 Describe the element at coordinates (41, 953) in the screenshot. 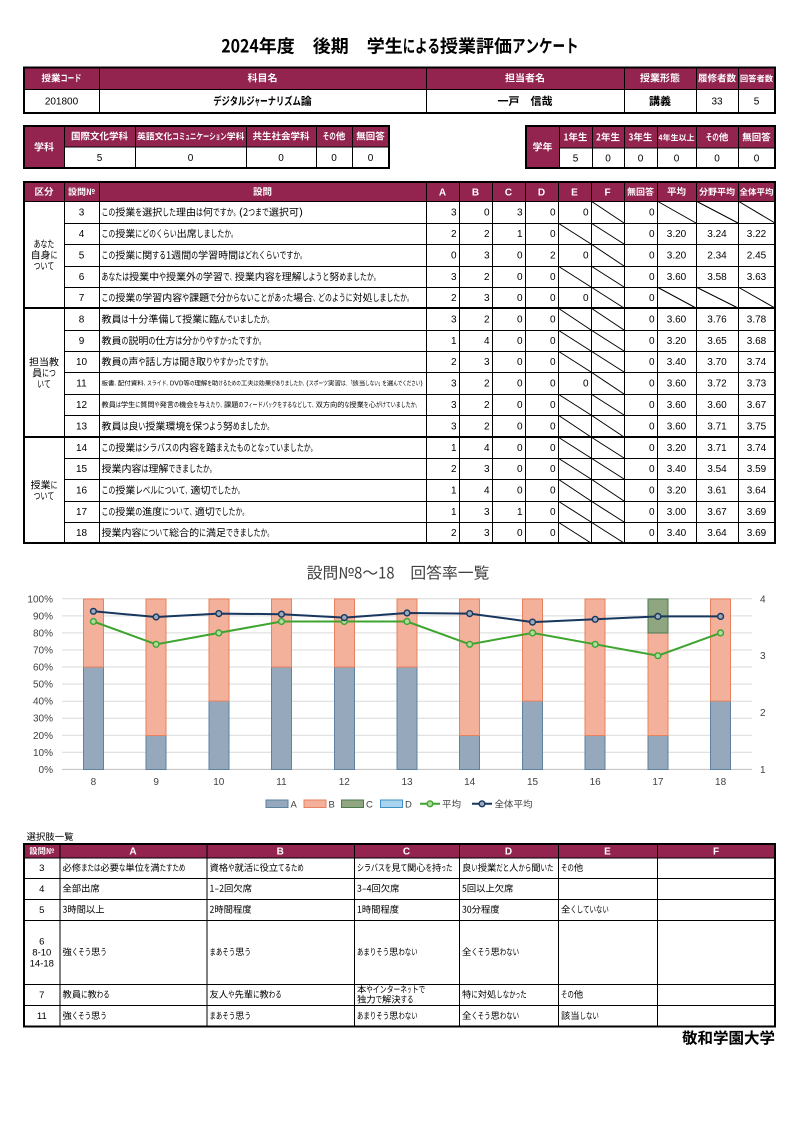

I see `svg-text: 8-10` at that location.